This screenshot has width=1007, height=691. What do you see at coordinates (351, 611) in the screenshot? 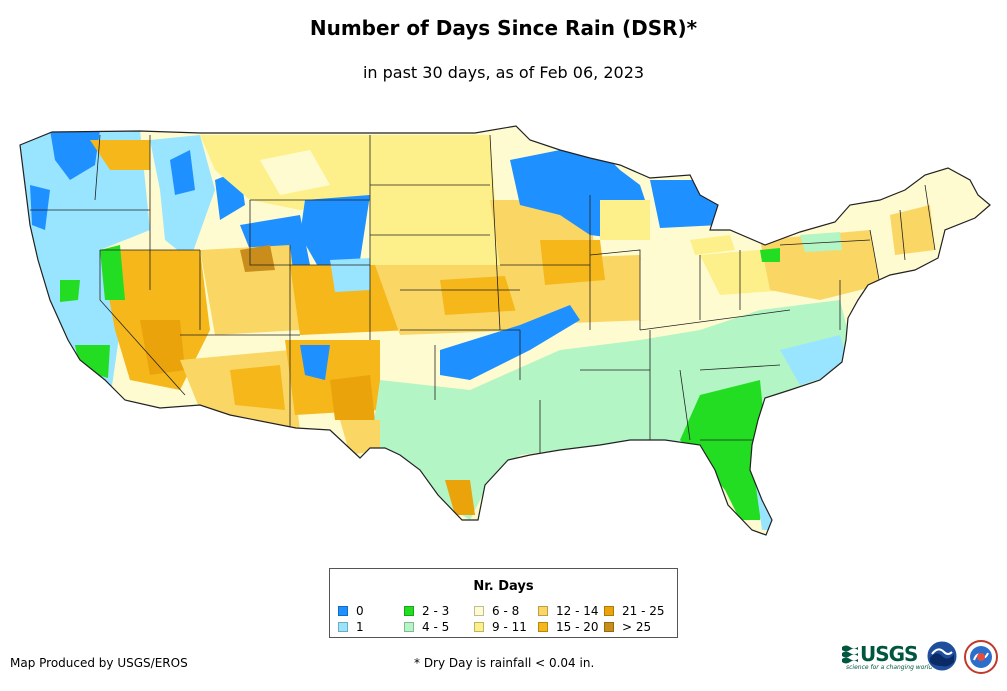
I see `legend-item-0: 0` at bounding box center [351, 611].